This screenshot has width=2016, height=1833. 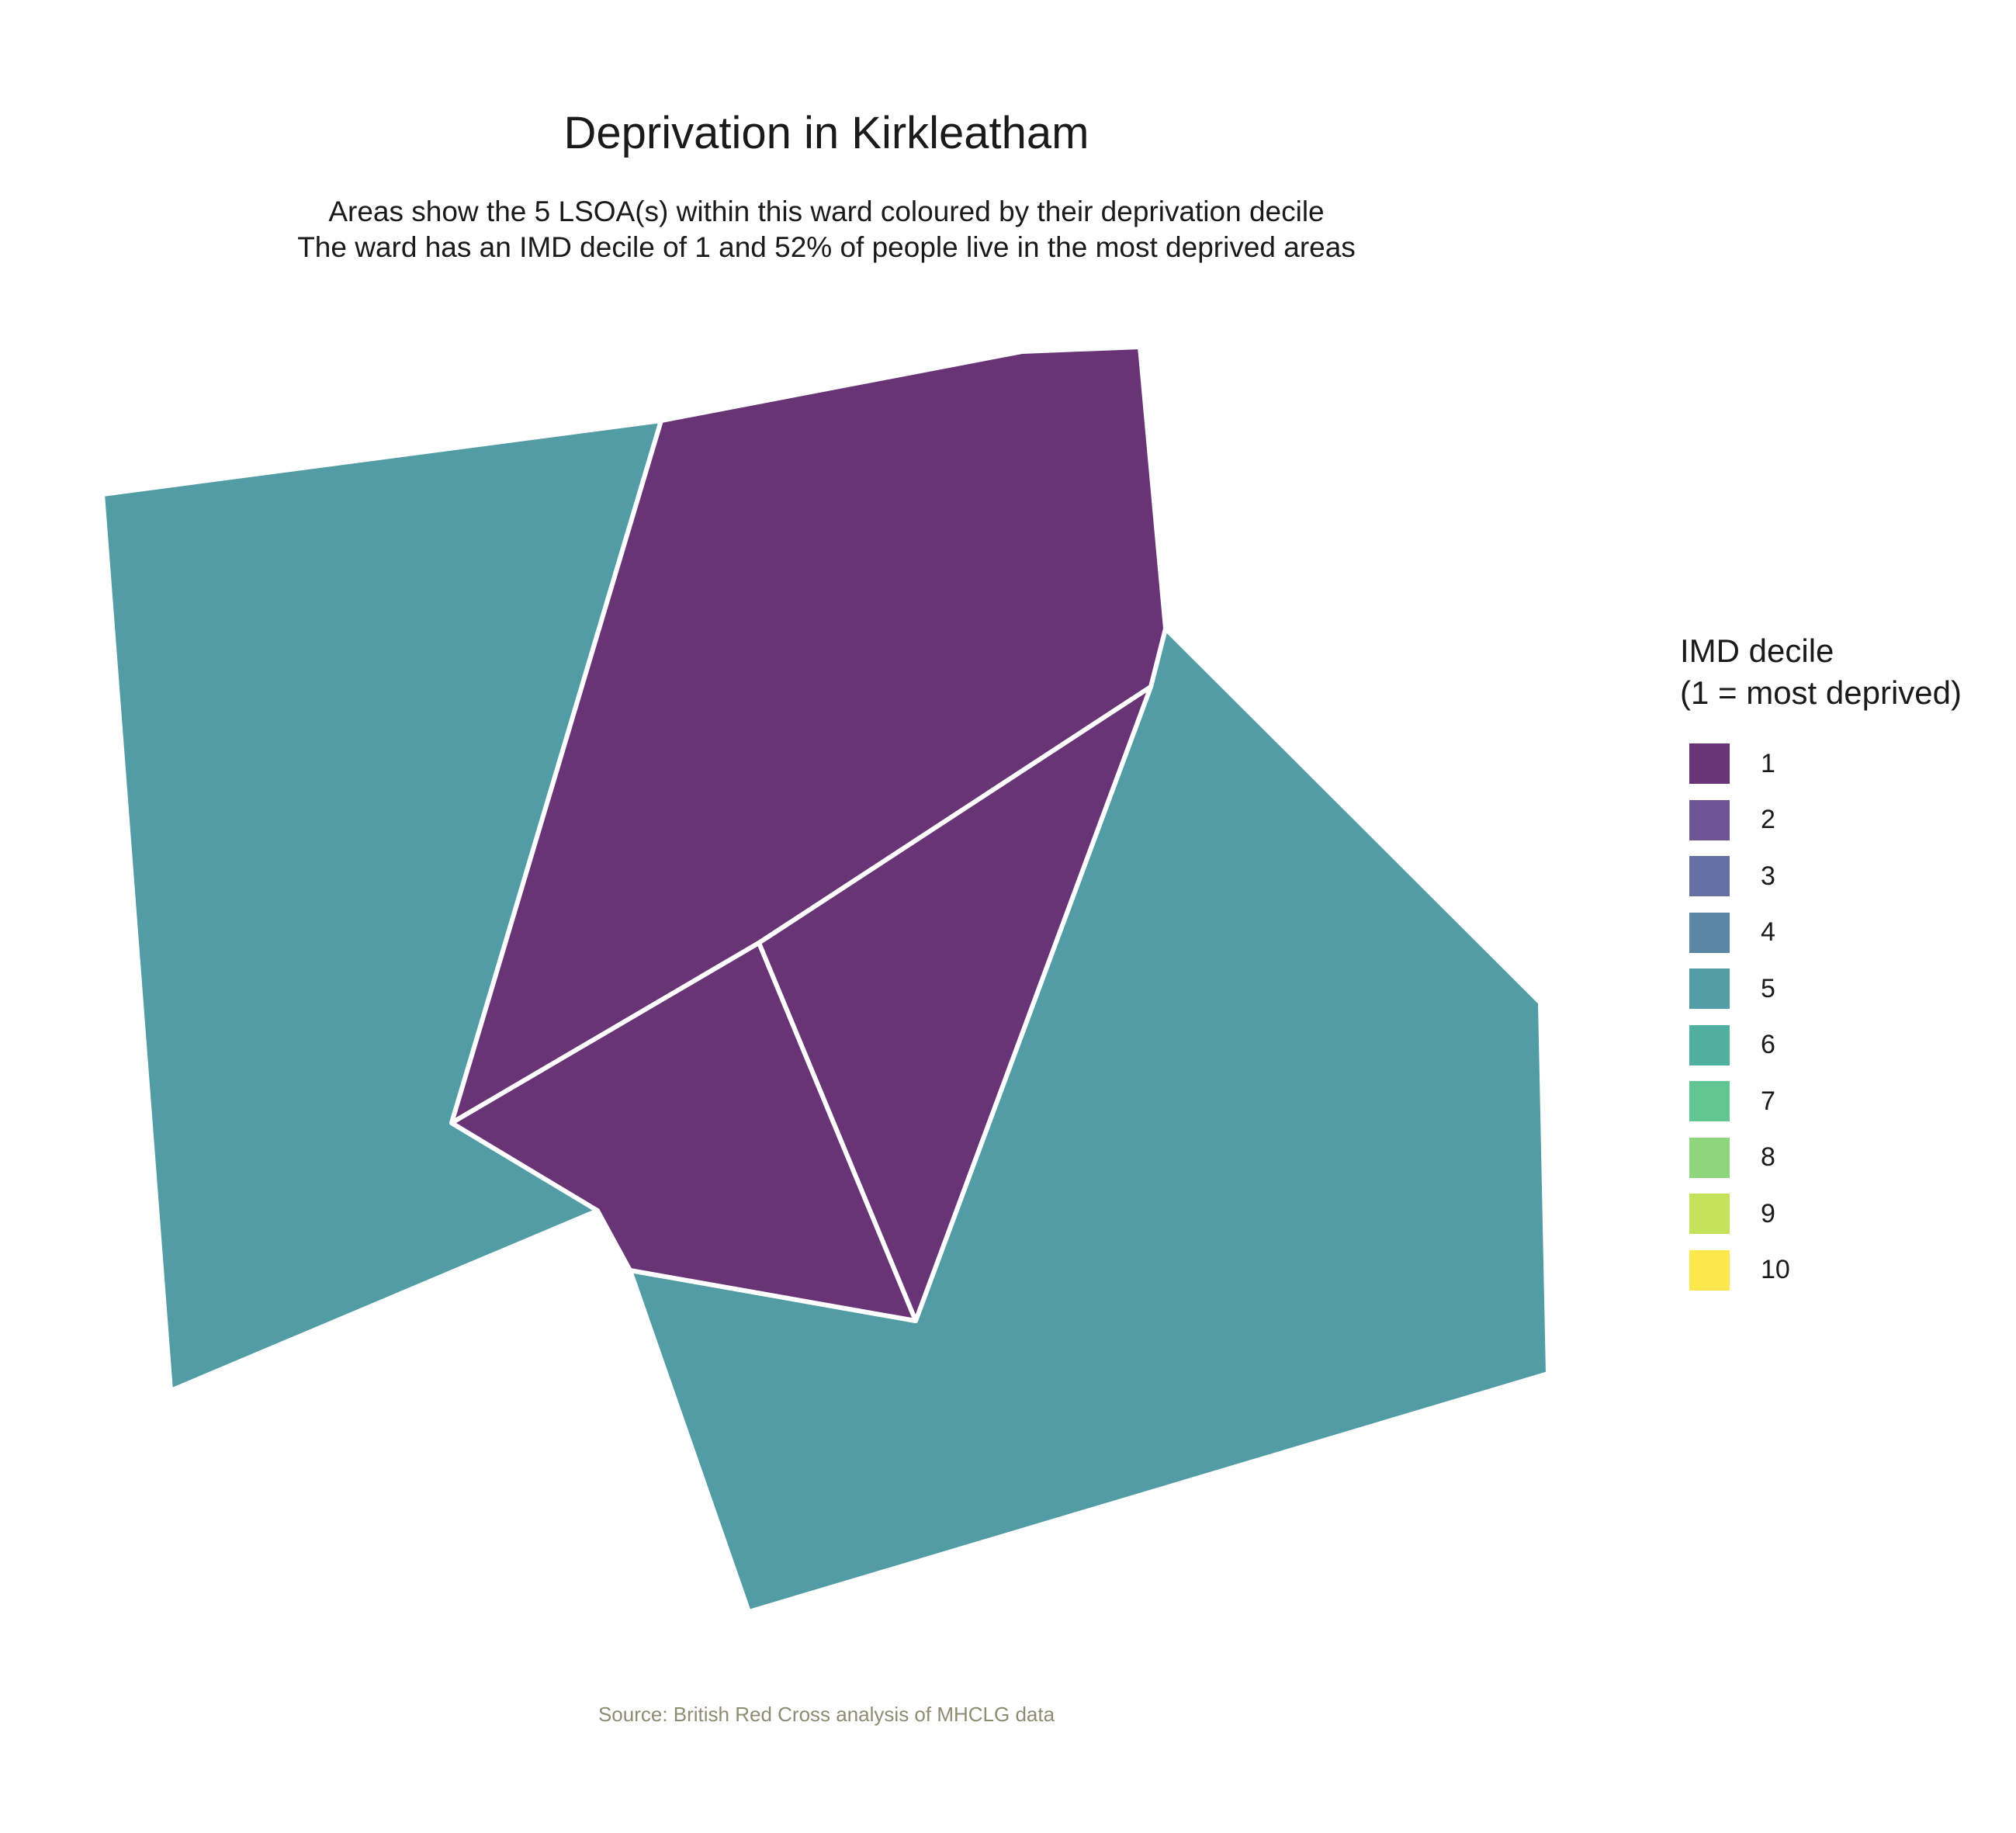 What do you see at coordinates (1768, 763) in the screenshot?
I see `legend-label: 1` at bounding box center [1768, 763].